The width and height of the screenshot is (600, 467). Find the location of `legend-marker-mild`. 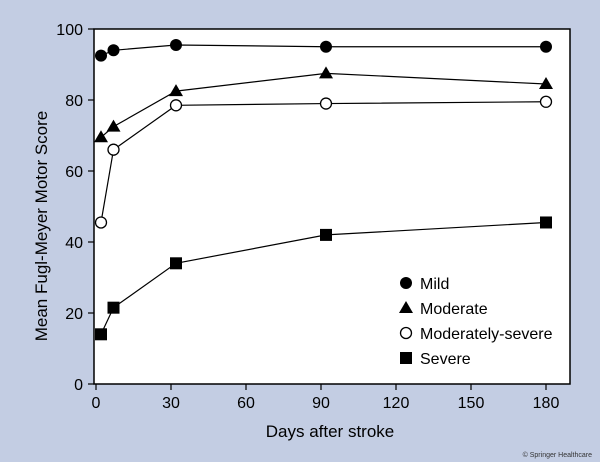

legend-marker-mild is located at coordinates (406, 283).